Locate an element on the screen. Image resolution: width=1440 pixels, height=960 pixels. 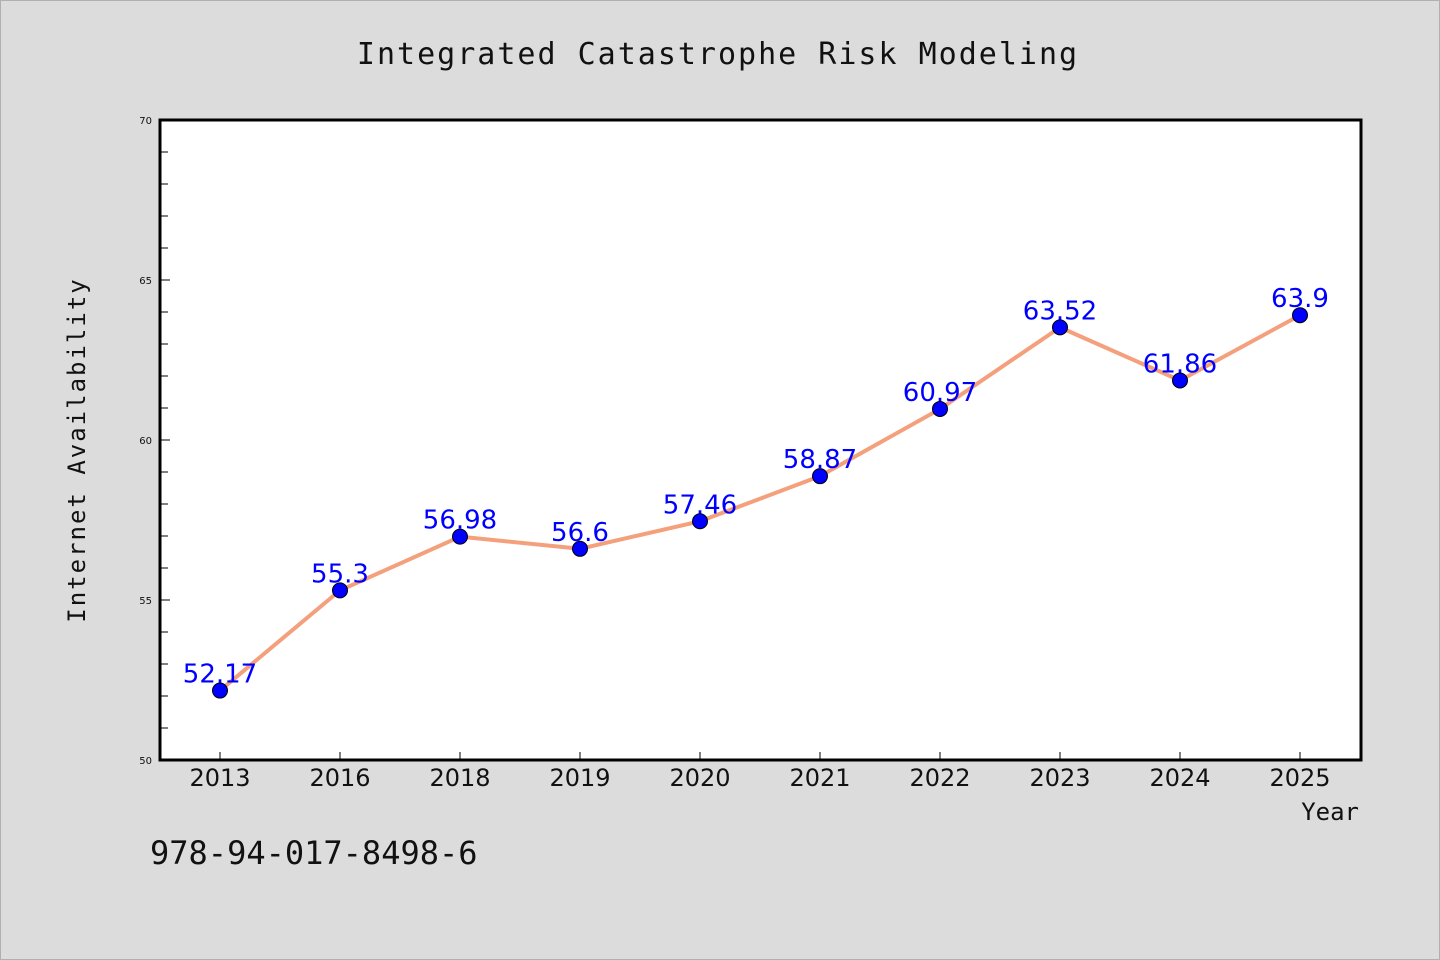
y-tick-label: 65 is located at coordinates (145, 281).